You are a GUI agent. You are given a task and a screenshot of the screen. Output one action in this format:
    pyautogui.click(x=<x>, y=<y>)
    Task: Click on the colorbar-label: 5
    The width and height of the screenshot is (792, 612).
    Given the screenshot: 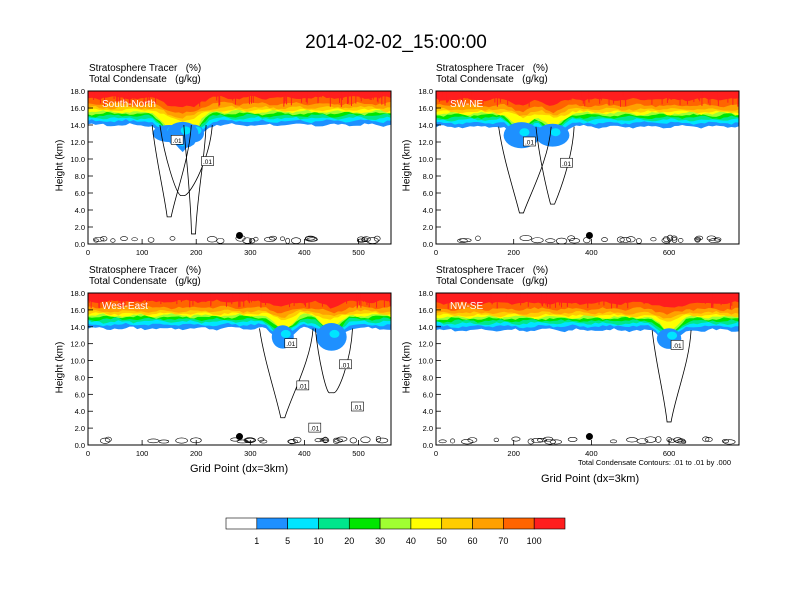 What is the action you would take?
    pyautogui.click(x=287, y=541)
    